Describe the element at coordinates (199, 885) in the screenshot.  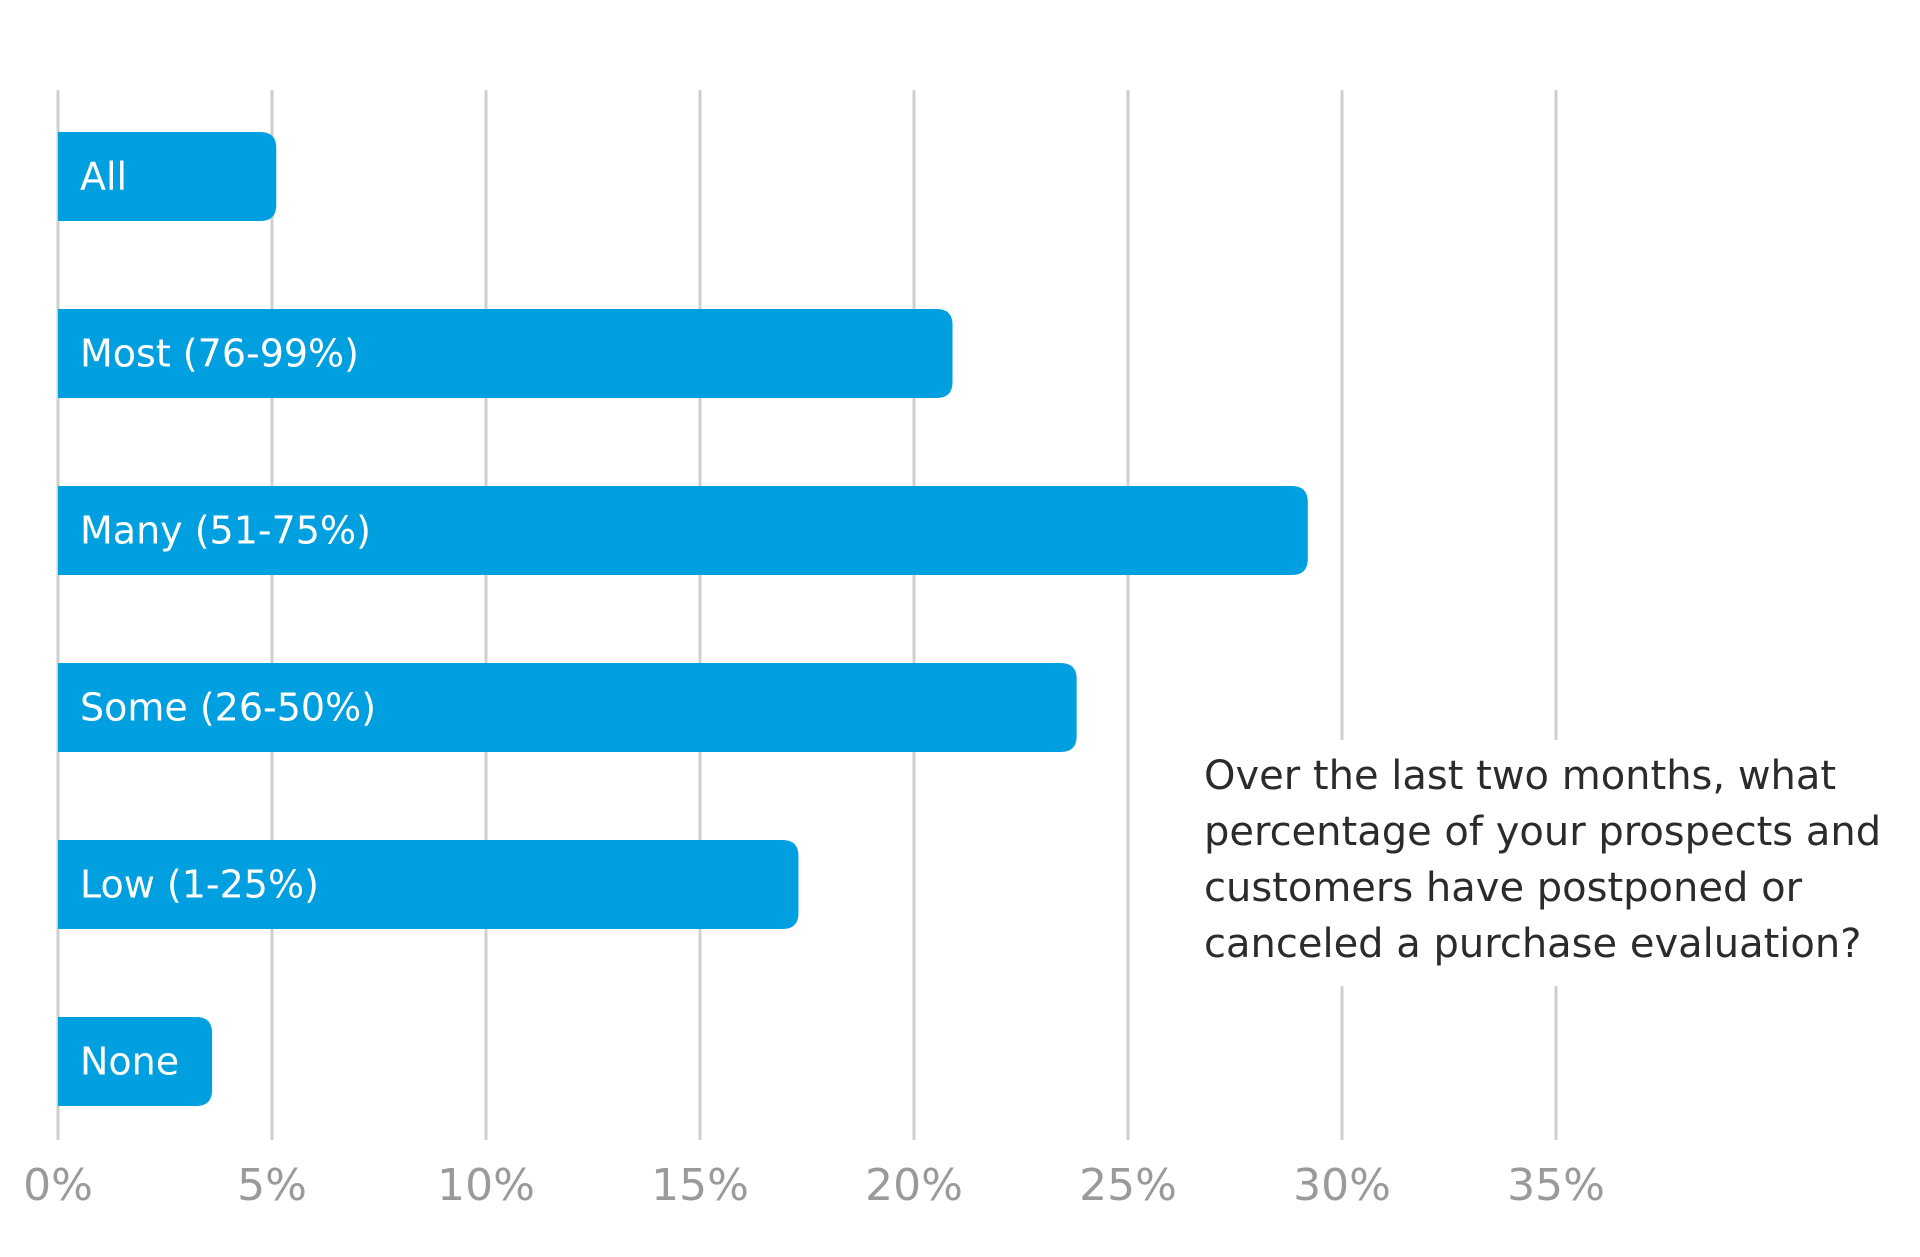
I see `bar-category-label: Low (1-25%)` at that location.